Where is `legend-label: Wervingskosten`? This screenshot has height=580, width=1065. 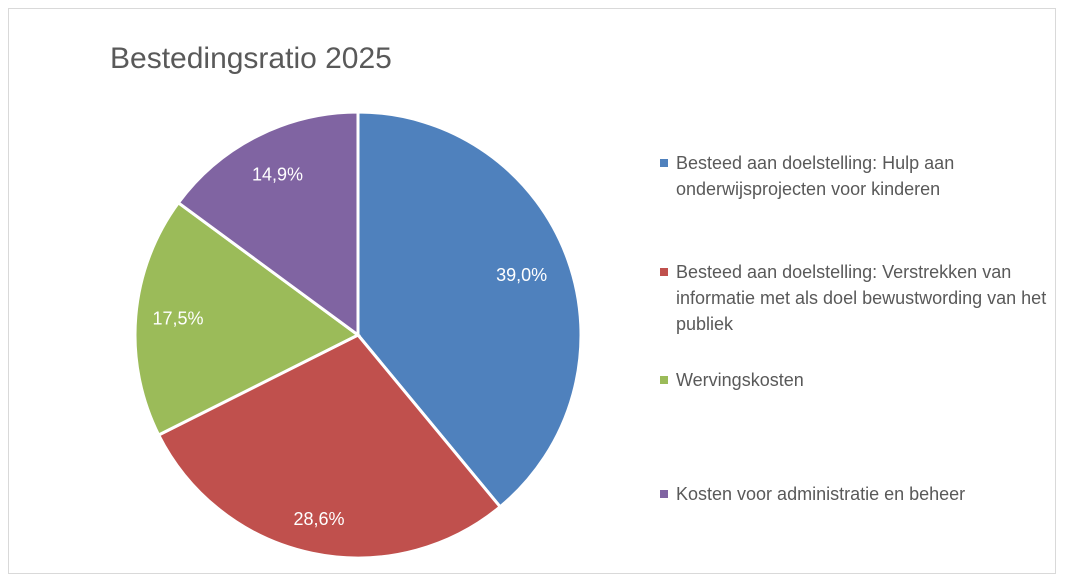 legend-label: Wervingskosten is located at coordinates (740, 380).